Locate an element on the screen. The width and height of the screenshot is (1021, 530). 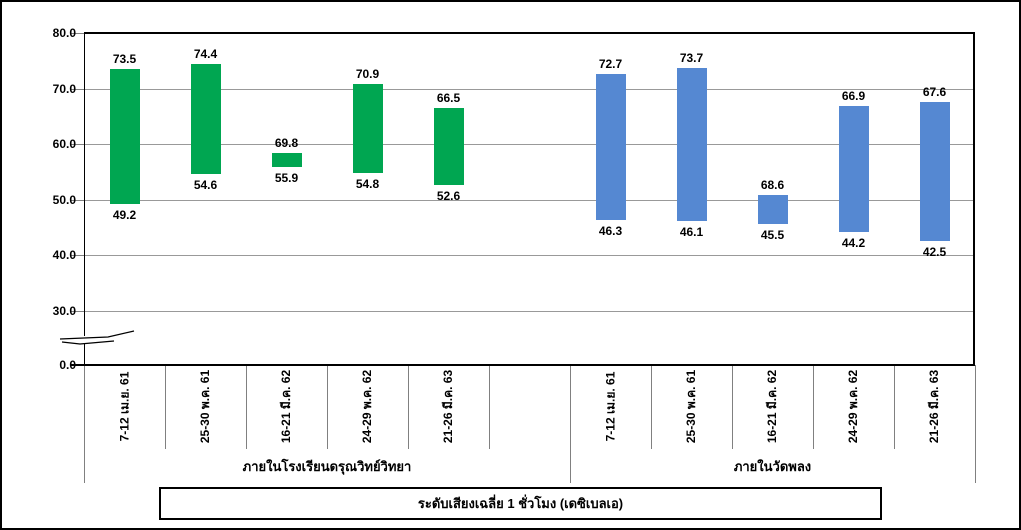
bar-high-label: 67.6 is located at coordinates (934, 91).